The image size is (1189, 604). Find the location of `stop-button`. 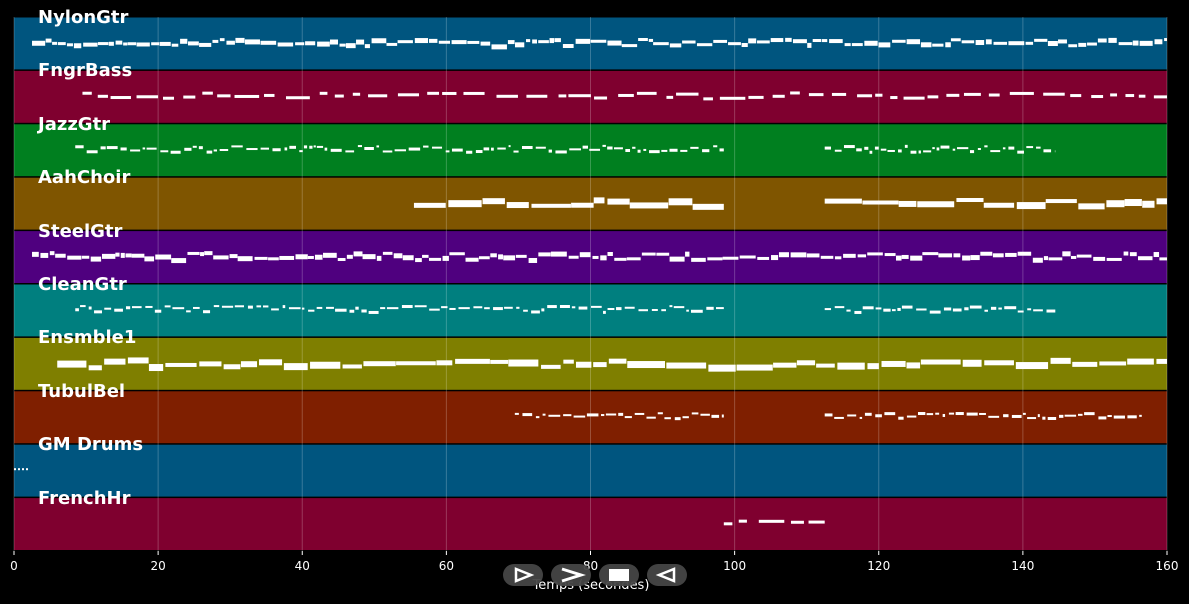

stop-button is located at coordinates (619, 575).